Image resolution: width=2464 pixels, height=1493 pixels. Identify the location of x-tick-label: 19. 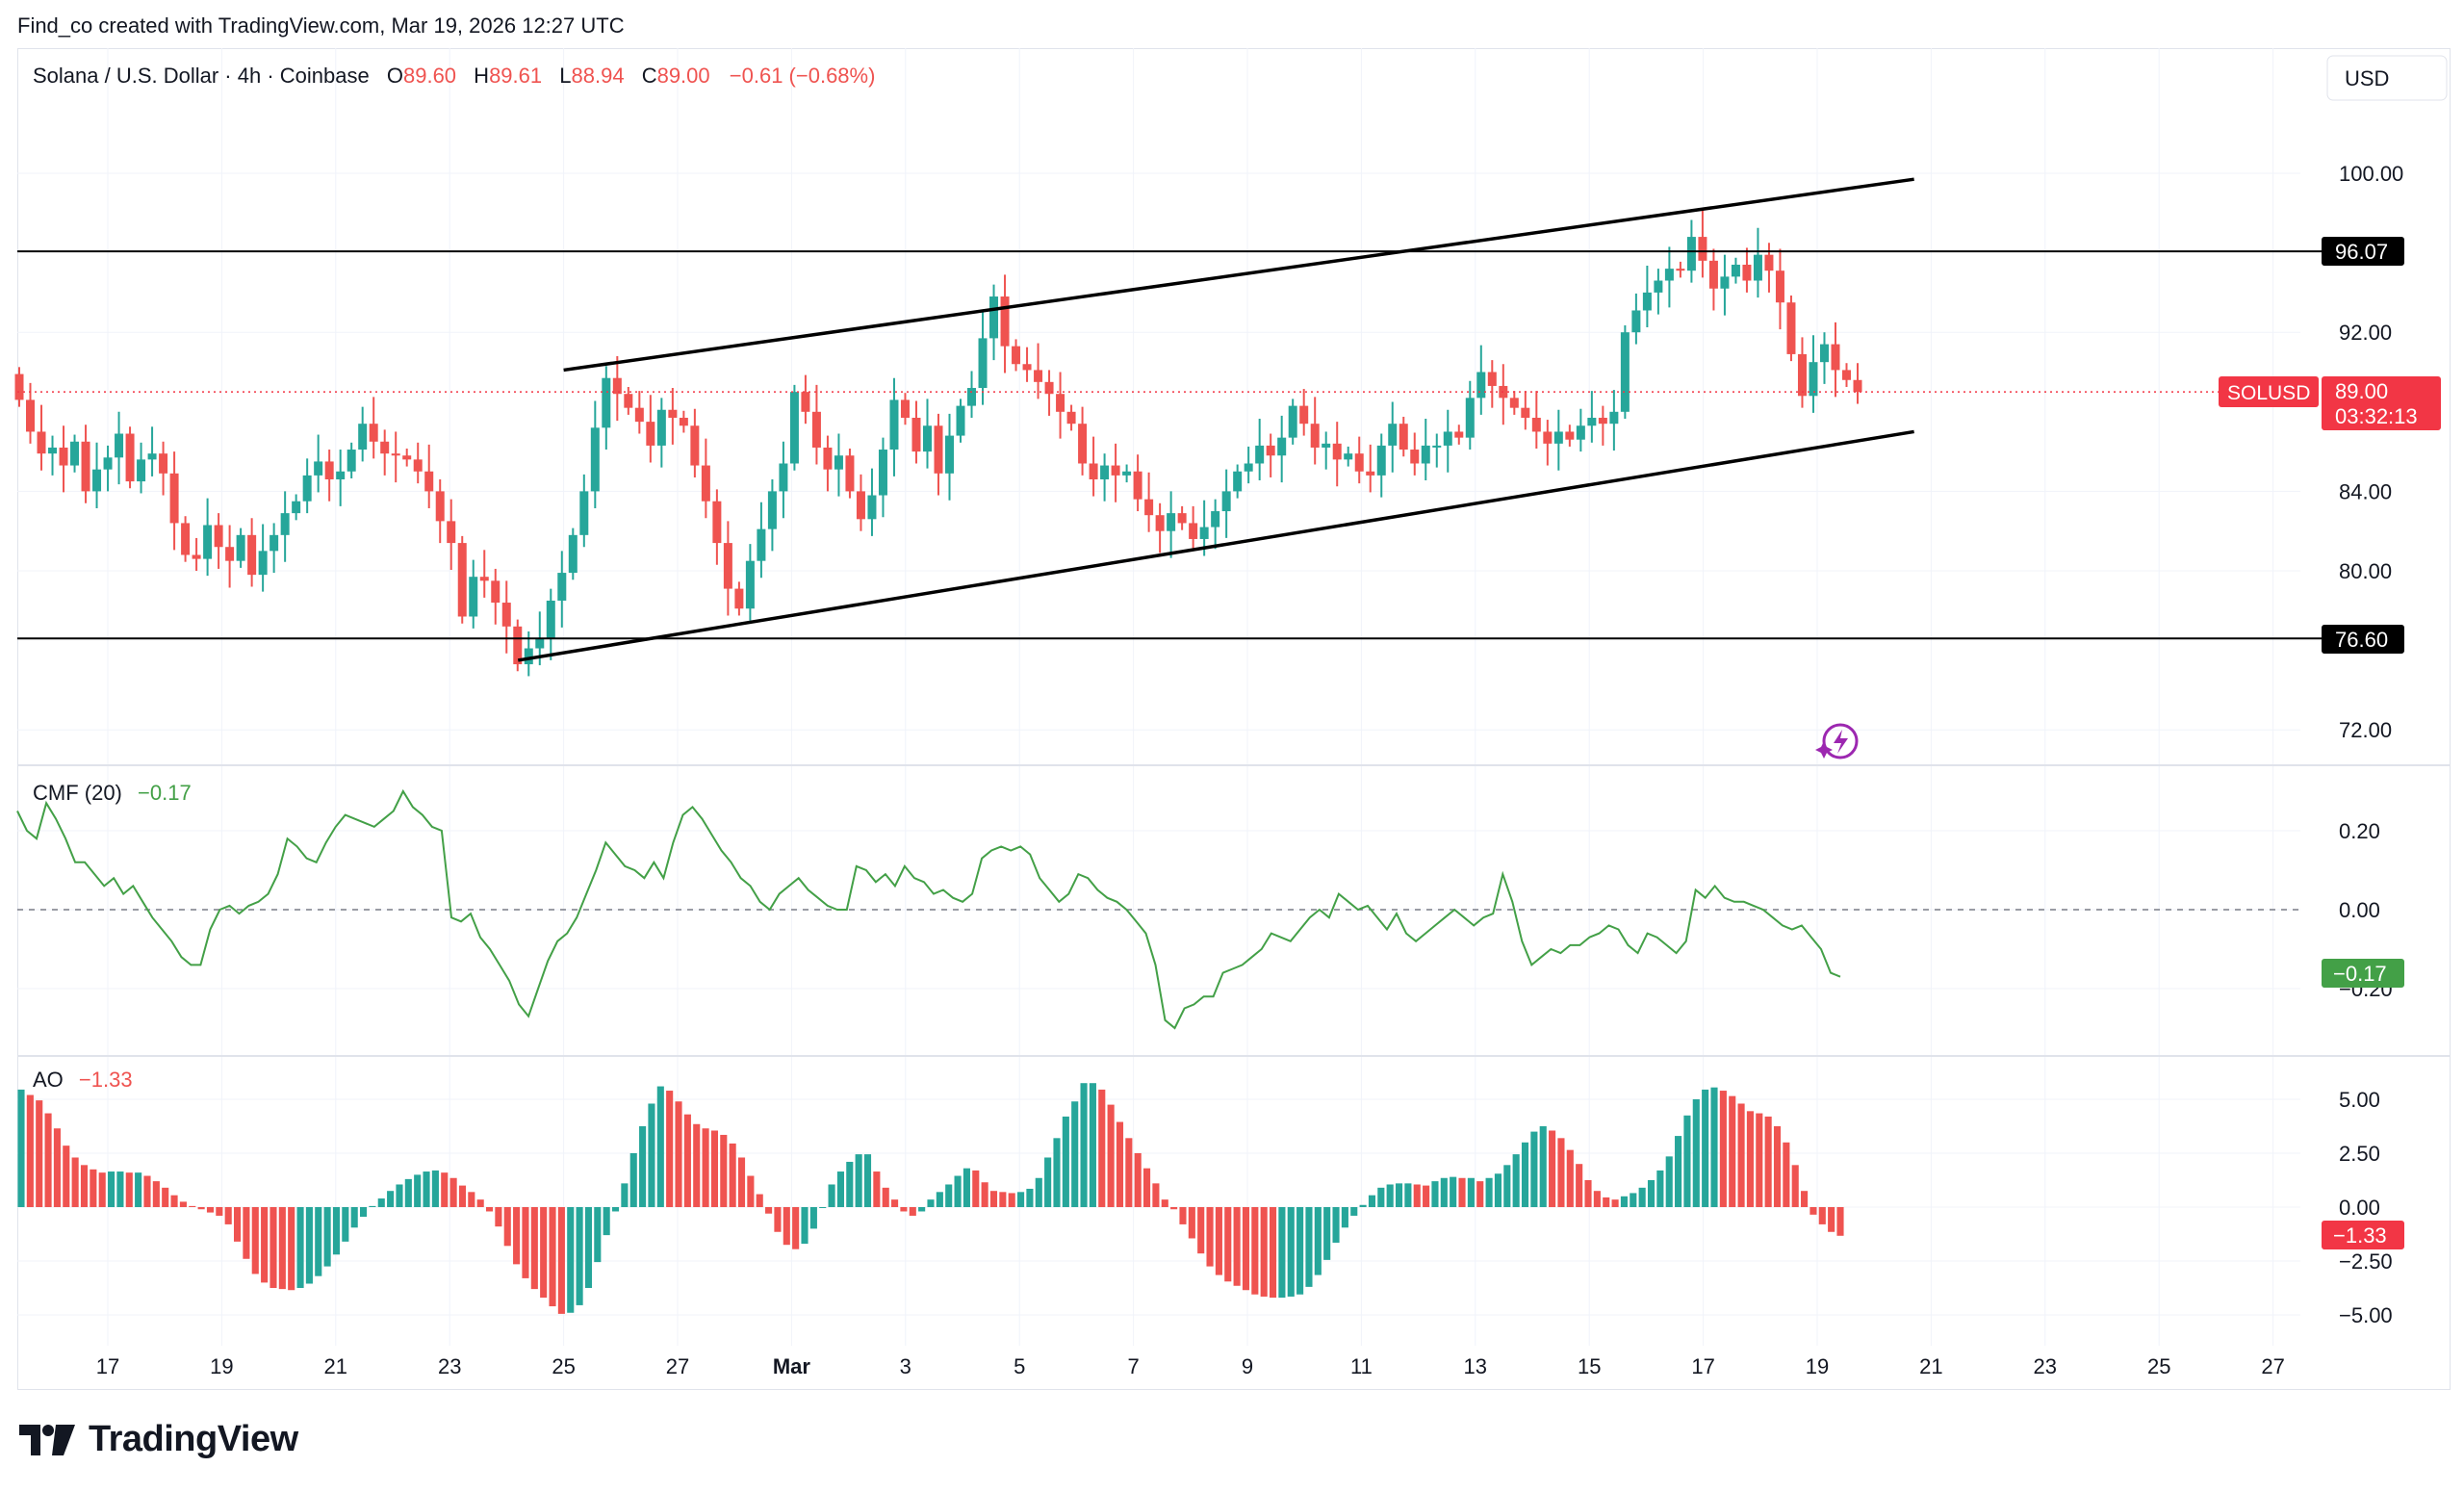
(1817, 1366).